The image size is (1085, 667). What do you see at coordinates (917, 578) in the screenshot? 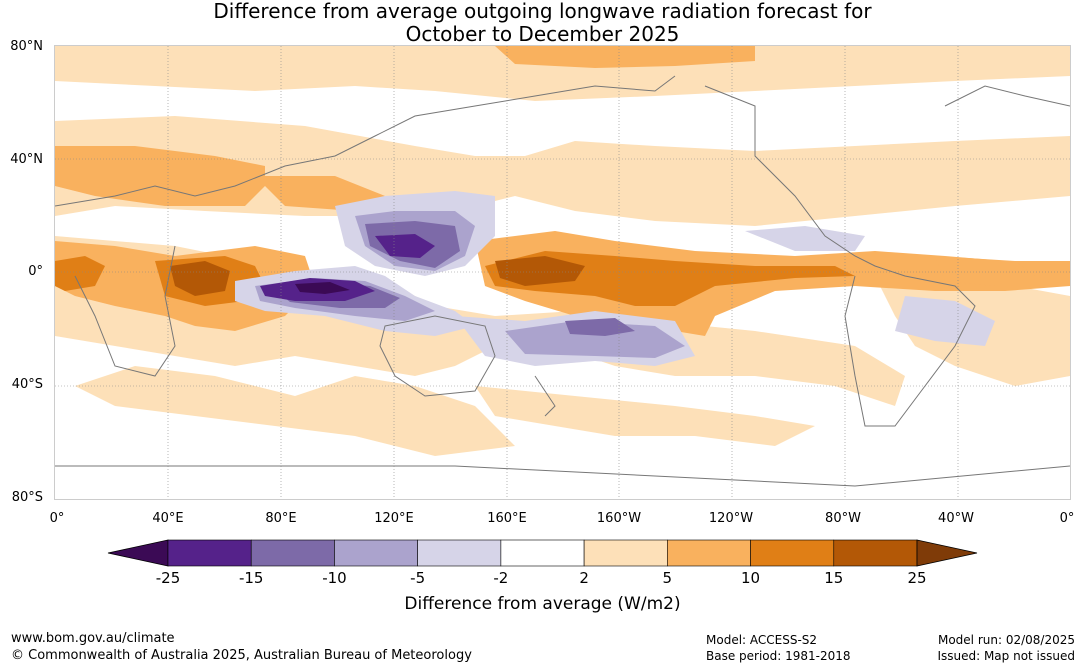
I see `colorbar-tick-label: 25` at bounding box center [917, 578].